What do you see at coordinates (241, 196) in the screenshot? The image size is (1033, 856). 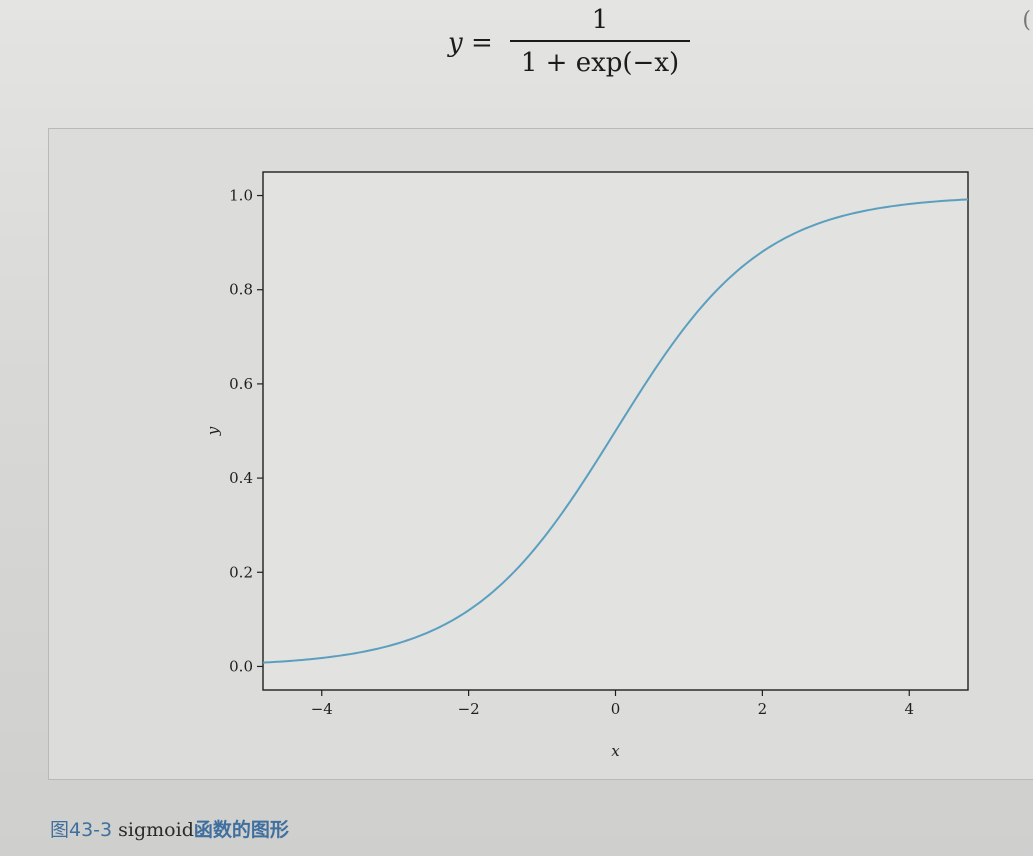 I see `y-tick-label: 1.0` at bounding box center [241, 196].